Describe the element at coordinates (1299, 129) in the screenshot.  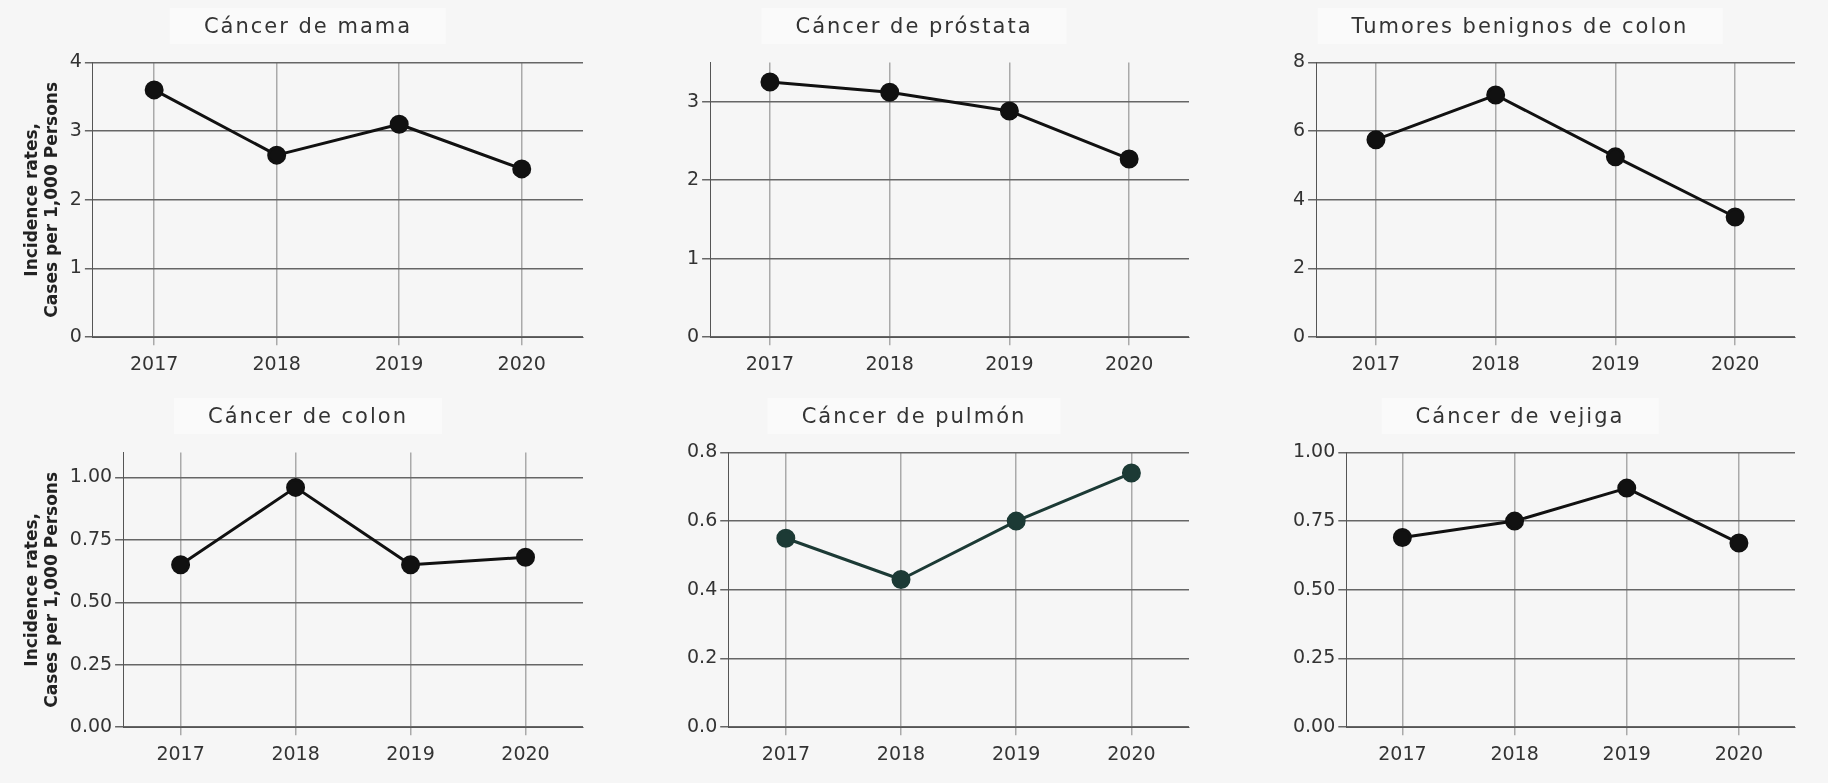
I see `y-tick-label: 6` at that location.